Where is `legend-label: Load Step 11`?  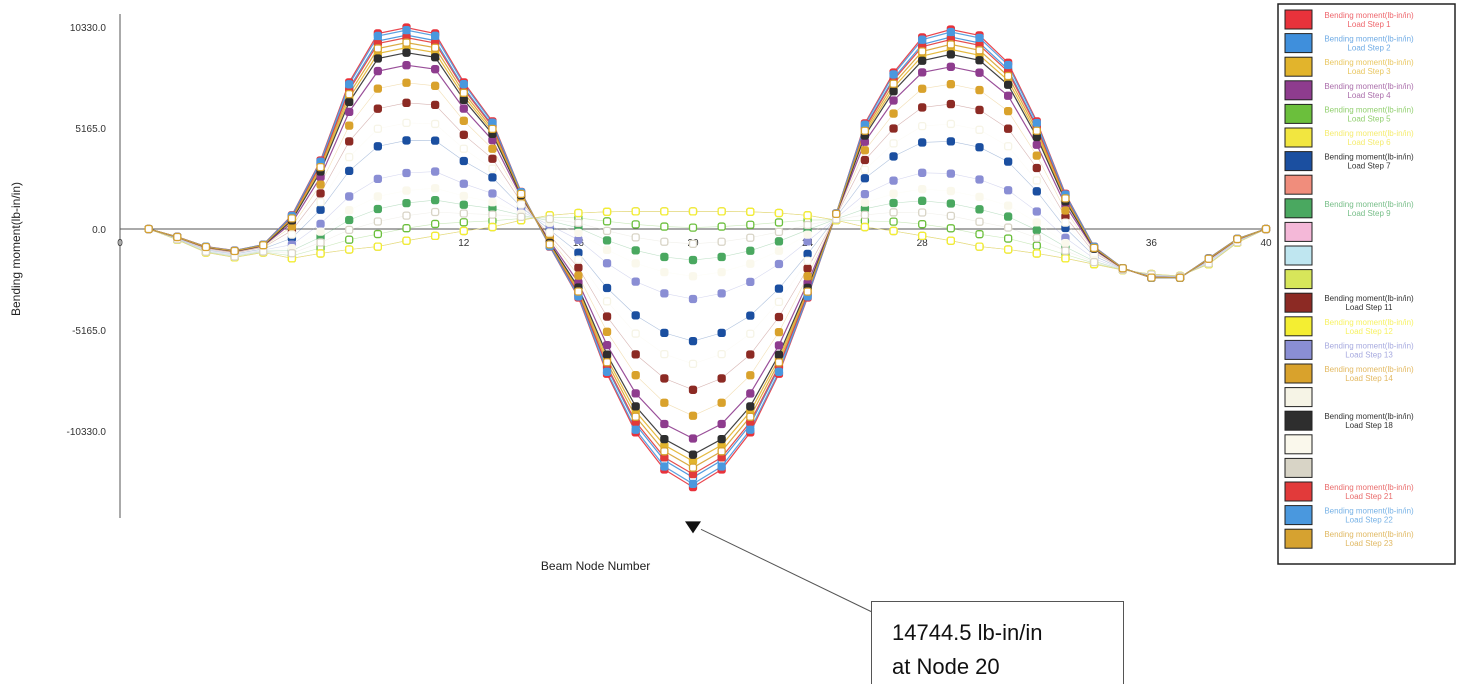
legend-label: Load Step 11 is located at coordinates (1369, 307).